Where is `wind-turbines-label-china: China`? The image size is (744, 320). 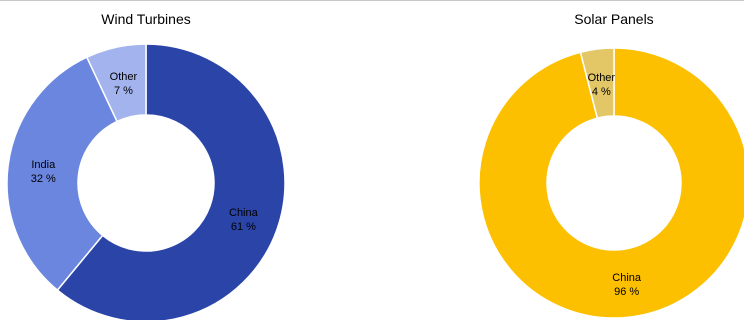 wind-turbines-label-china: China is located at coordinates (244, 213).